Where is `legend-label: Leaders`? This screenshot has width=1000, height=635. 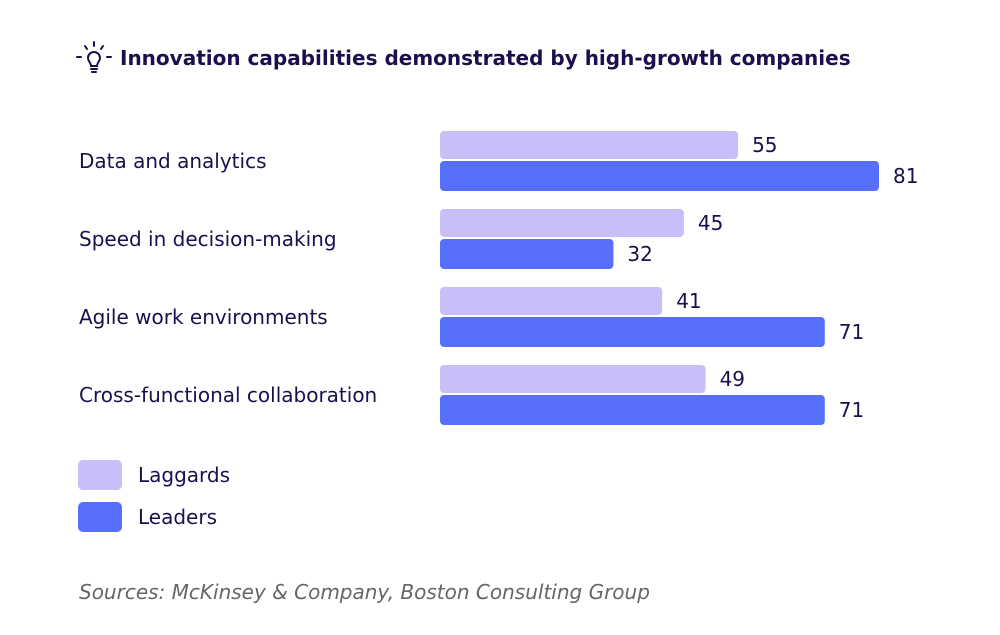 legend-label: Leaders is located at coordinates (177, 517).